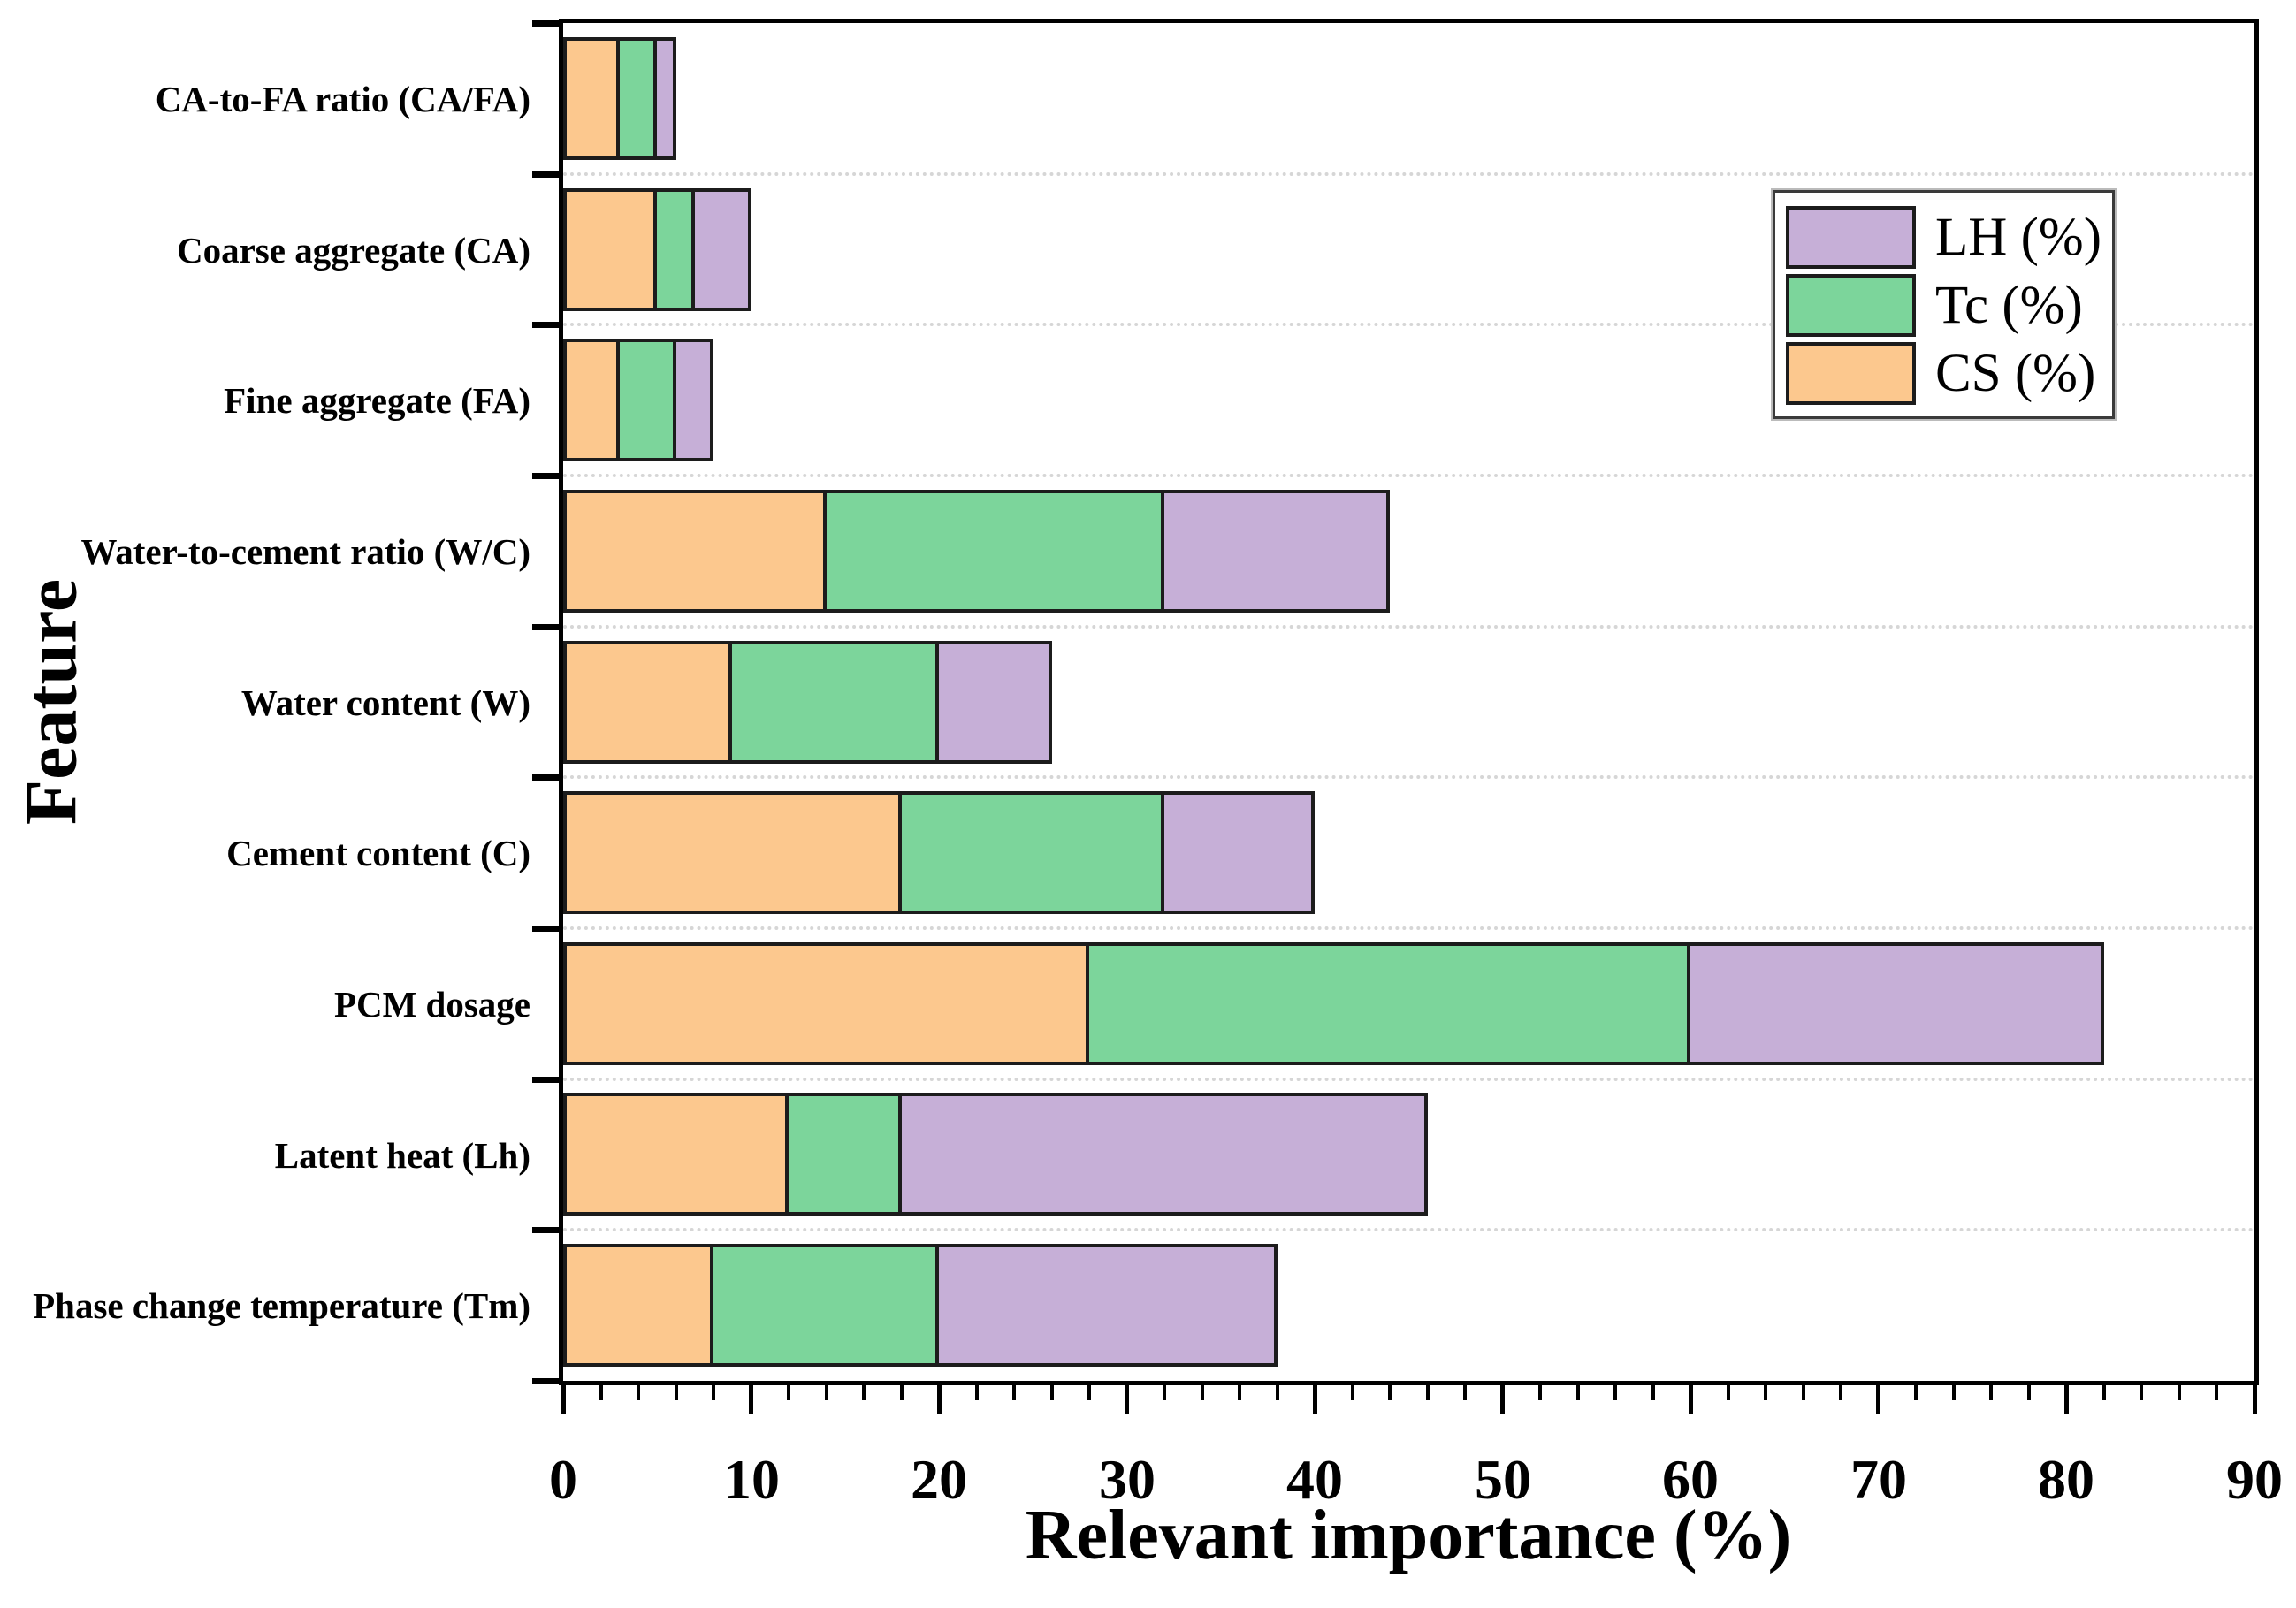  What do you see at coordinates (402, 1155) in the screenshot?
I see `category-label: Latent heat (Lh)` at bounding box center [402, 1155].